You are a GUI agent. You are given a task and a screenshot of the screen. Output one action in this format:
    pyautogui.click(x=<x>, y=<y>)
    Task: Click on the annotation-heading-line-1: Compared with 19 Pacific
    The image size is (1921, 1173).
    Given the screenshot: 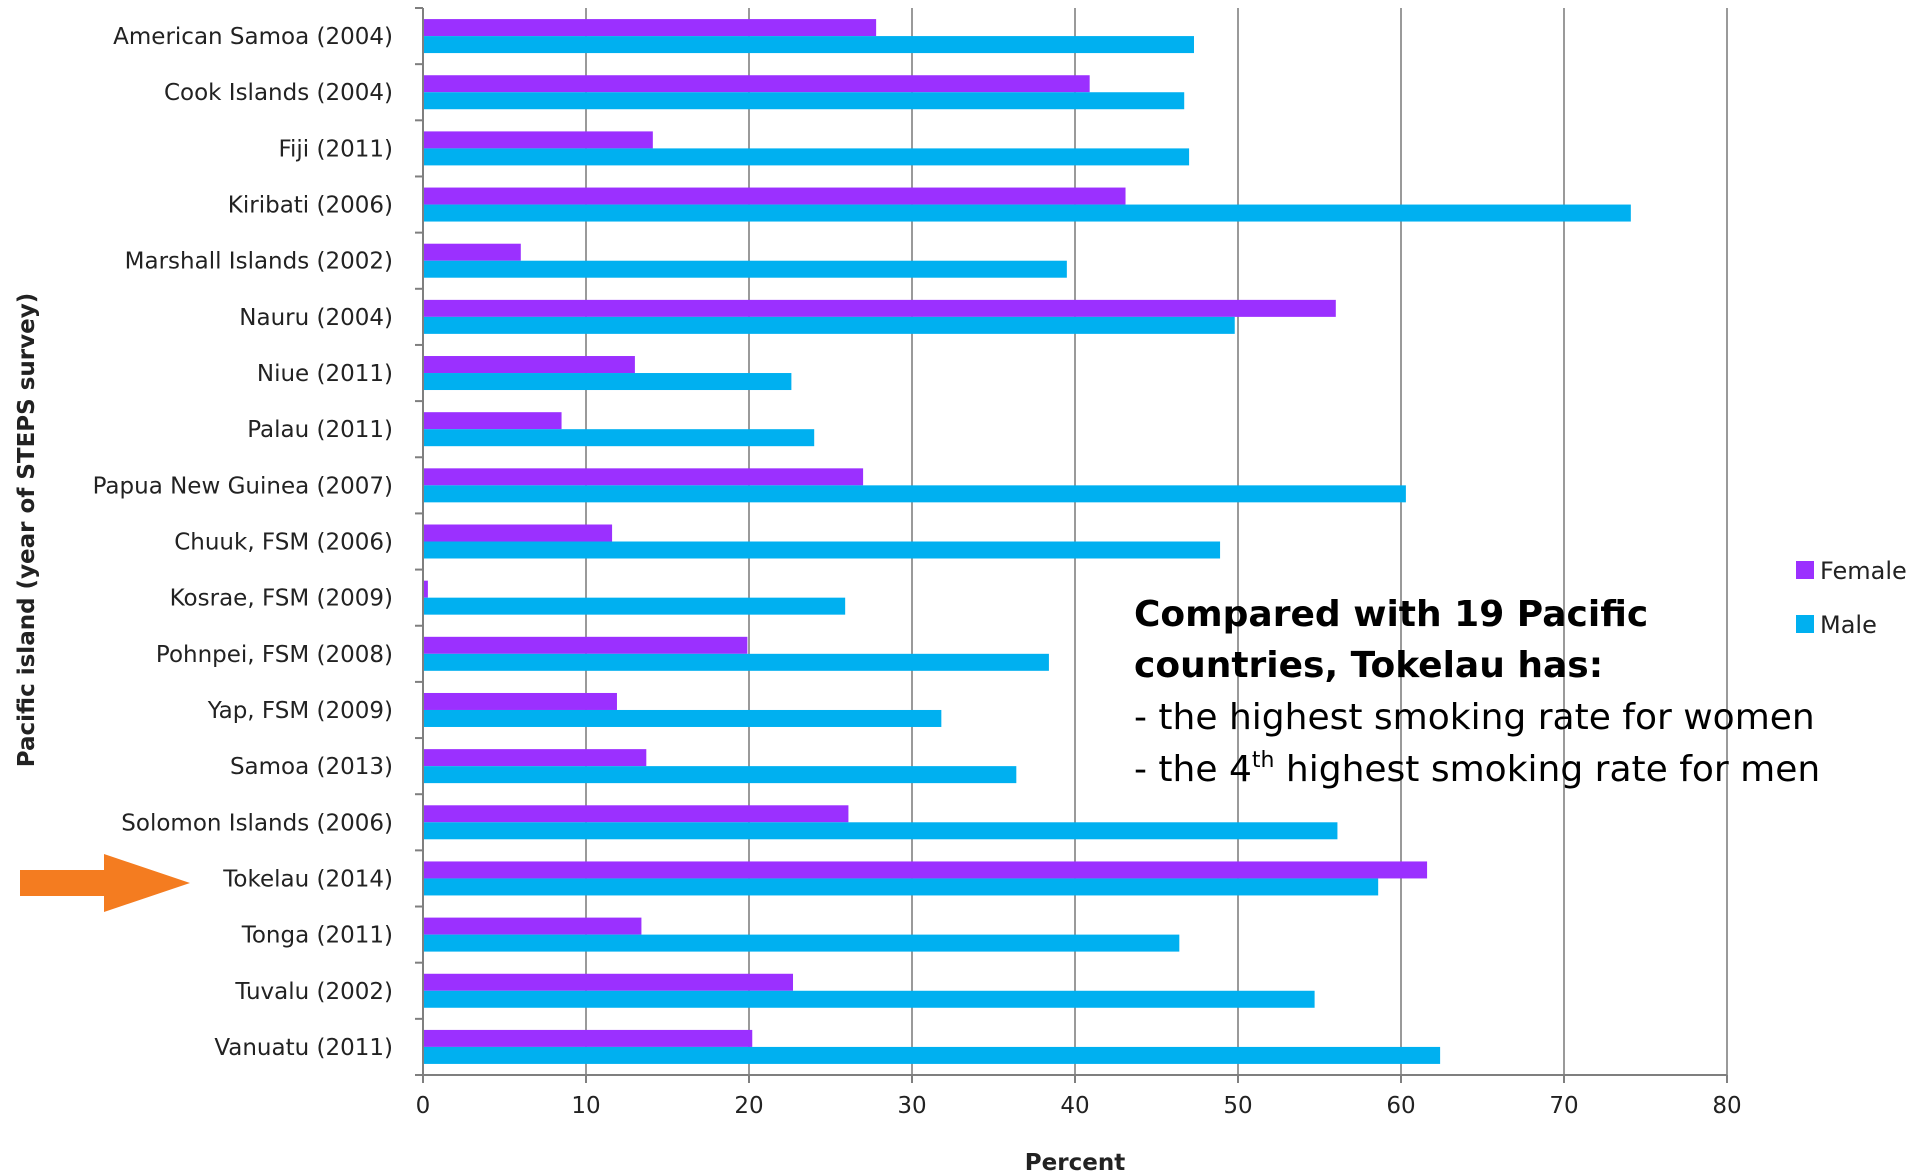 What is the action you would take?
    pyautogui.click(x=1391, y=614)
    